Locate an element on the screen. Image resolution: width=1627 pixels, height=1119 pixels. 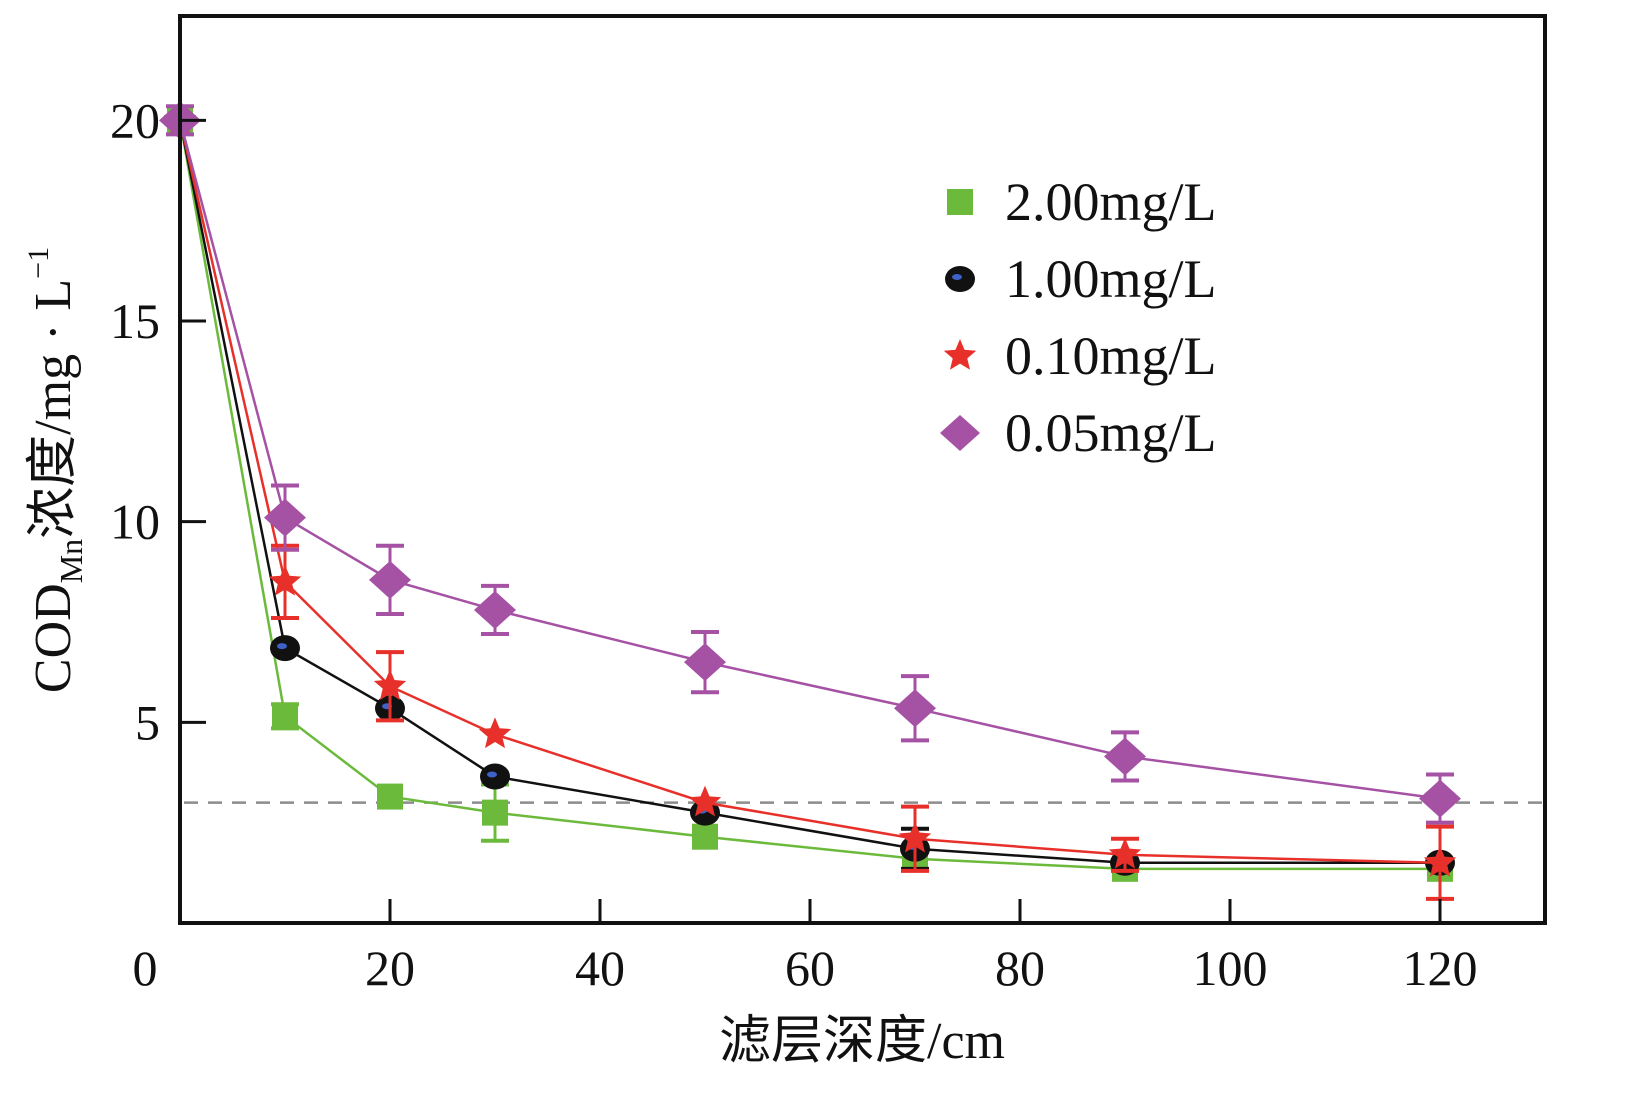
legend-label: 1.00mg/L is located at coordinates (1111, 279).